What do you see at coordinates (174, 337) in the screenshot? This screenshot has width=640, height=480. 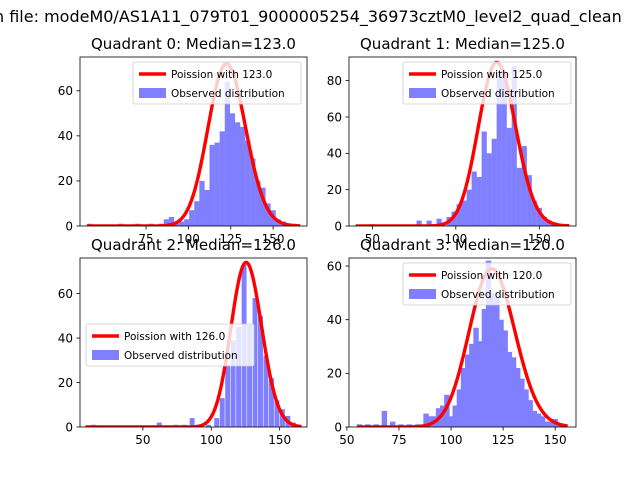 I see `legend-fit-label: Poission with 126.0` at bounding box center [174, 337].